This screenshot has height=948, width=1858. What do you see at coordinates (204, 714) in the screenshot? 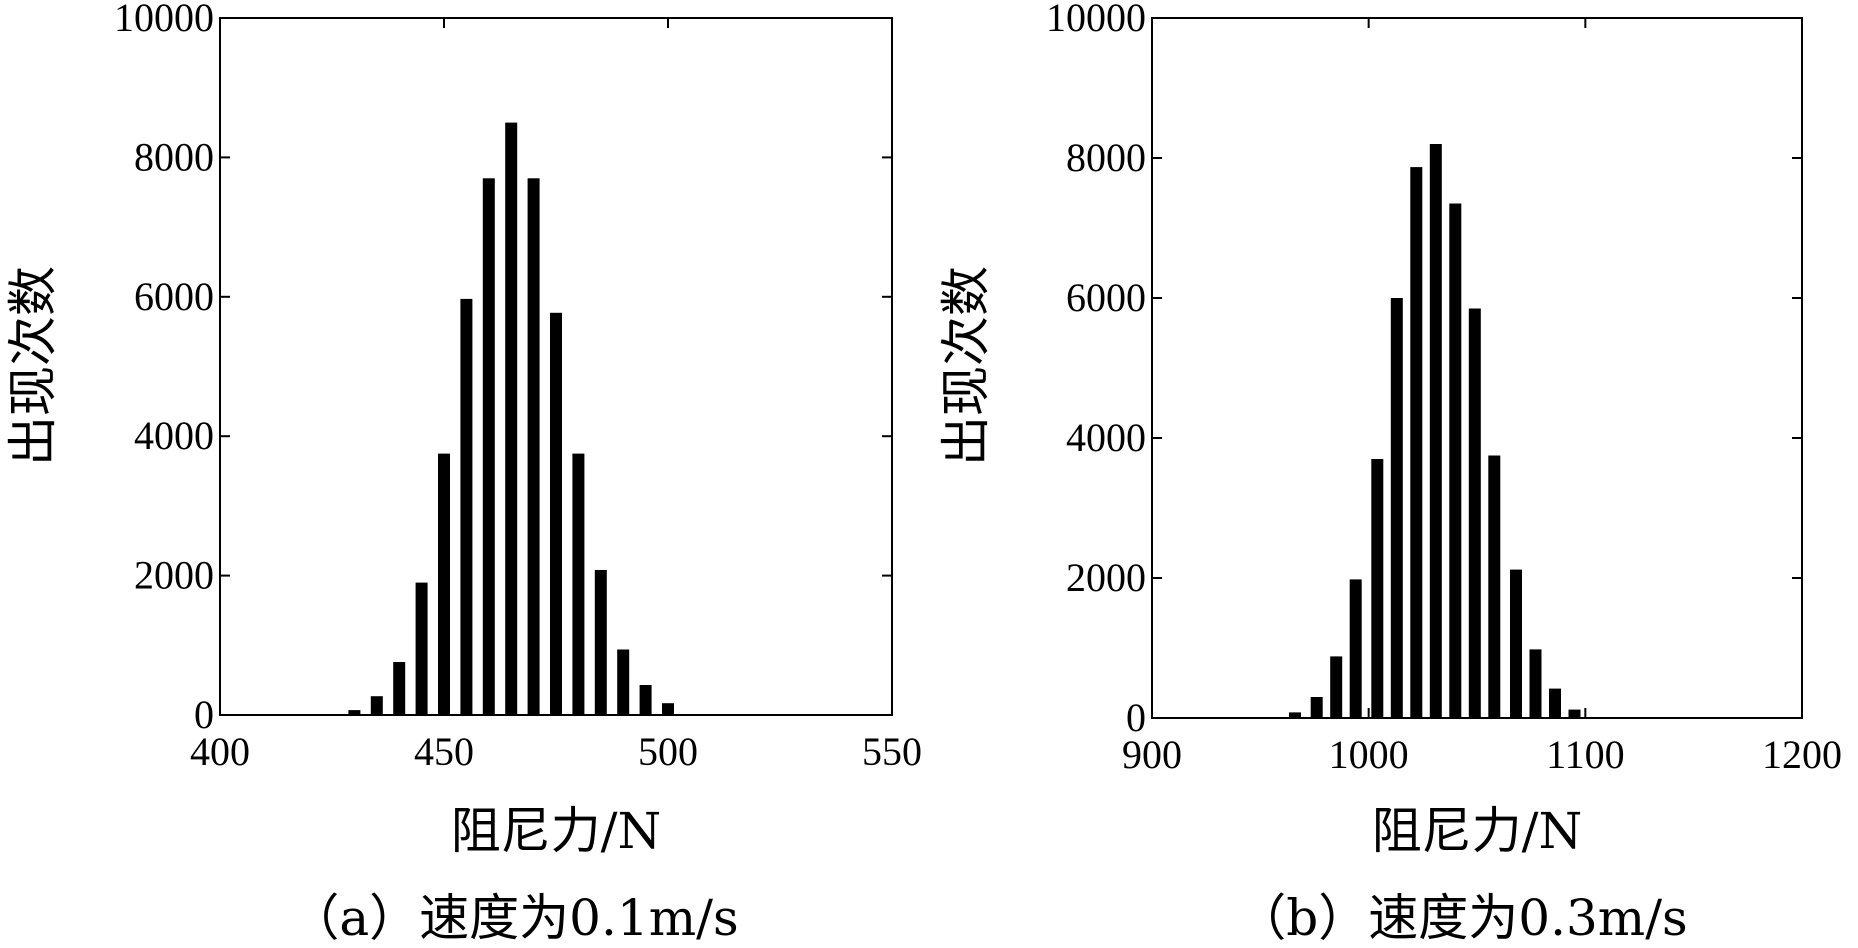
I see `y-tick-label-a-0: 0` at bounding box center [204, 714].